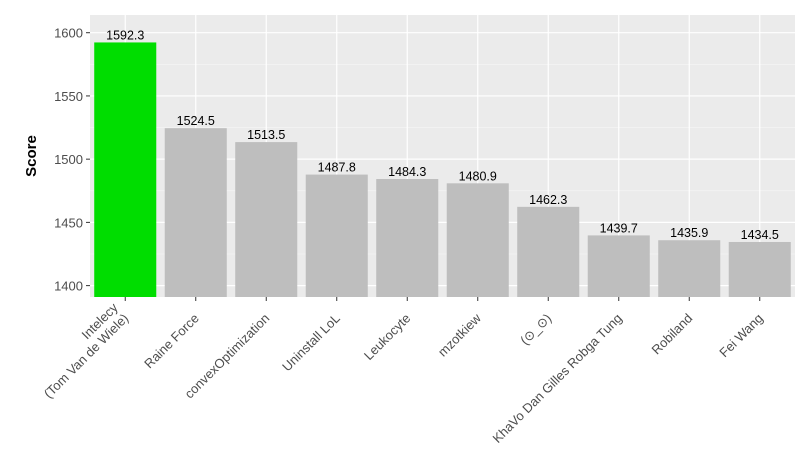 Image resolution: width=807 pixels, height=472 pixels. I want to click on value-label: 1480.9, so click(478, 176).